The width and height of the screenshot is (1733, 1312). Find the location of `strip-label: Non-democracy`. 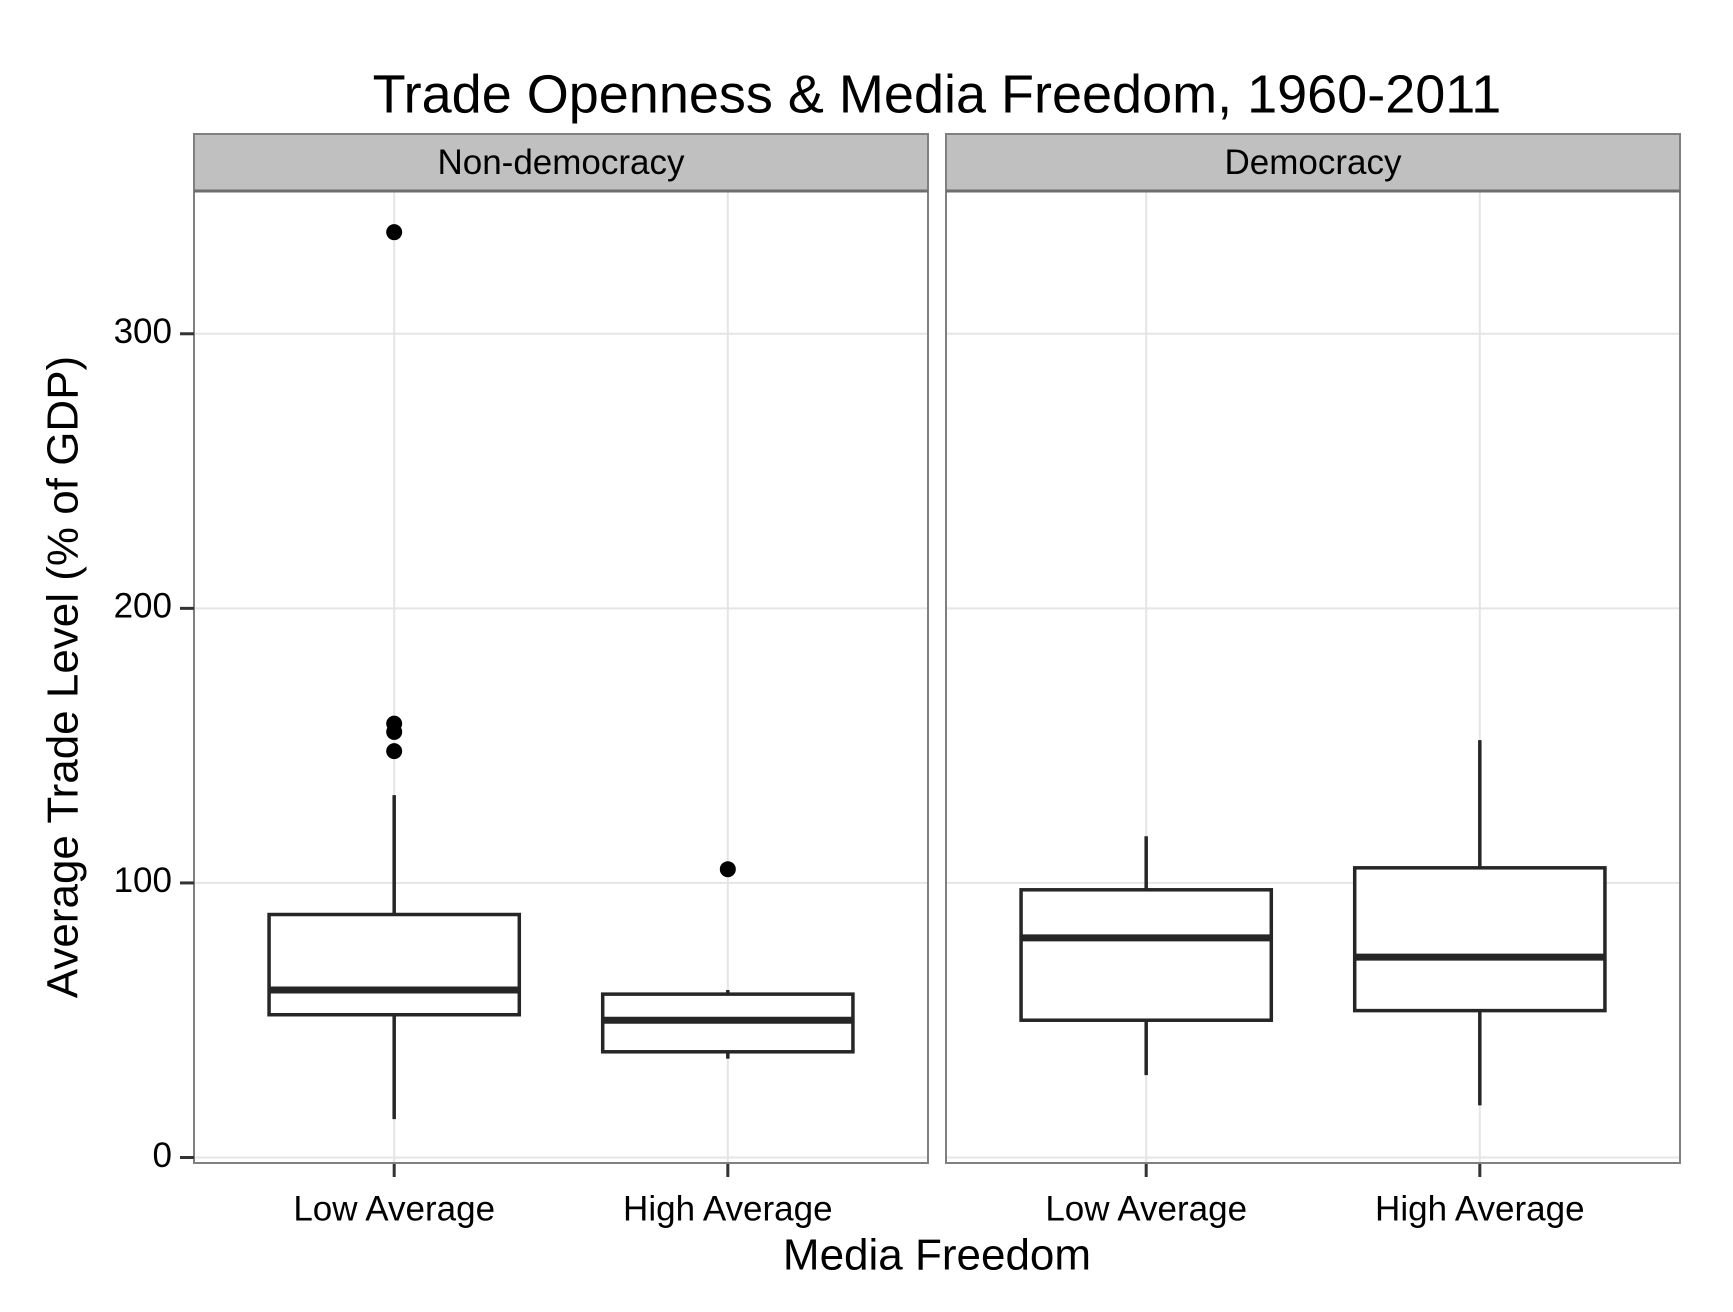

strip-label: Non-democracy is located at coordinates (561, 162).